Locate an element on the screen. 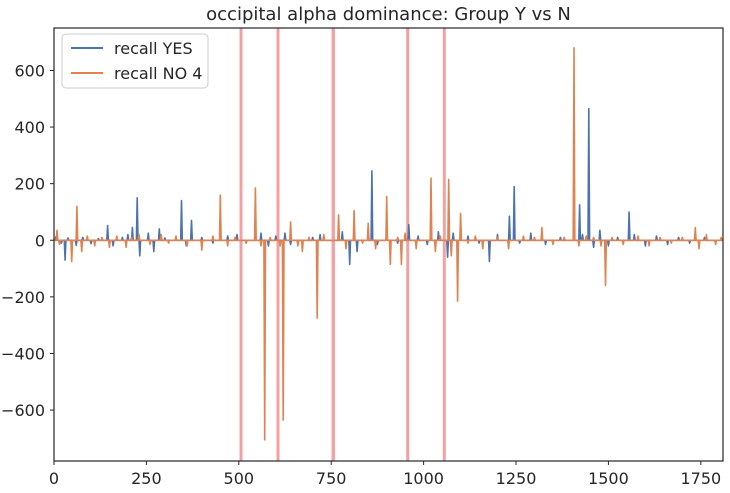 The image size is (730, 493). y-tick-label: −600 is located at coordinates (23, 410).